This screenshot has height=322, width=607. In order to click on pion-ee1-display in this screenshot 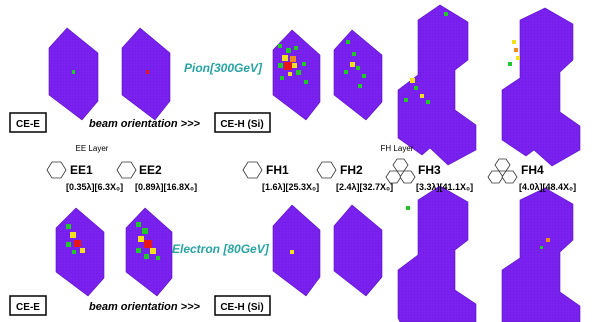, I will do `click(73, 74)`.